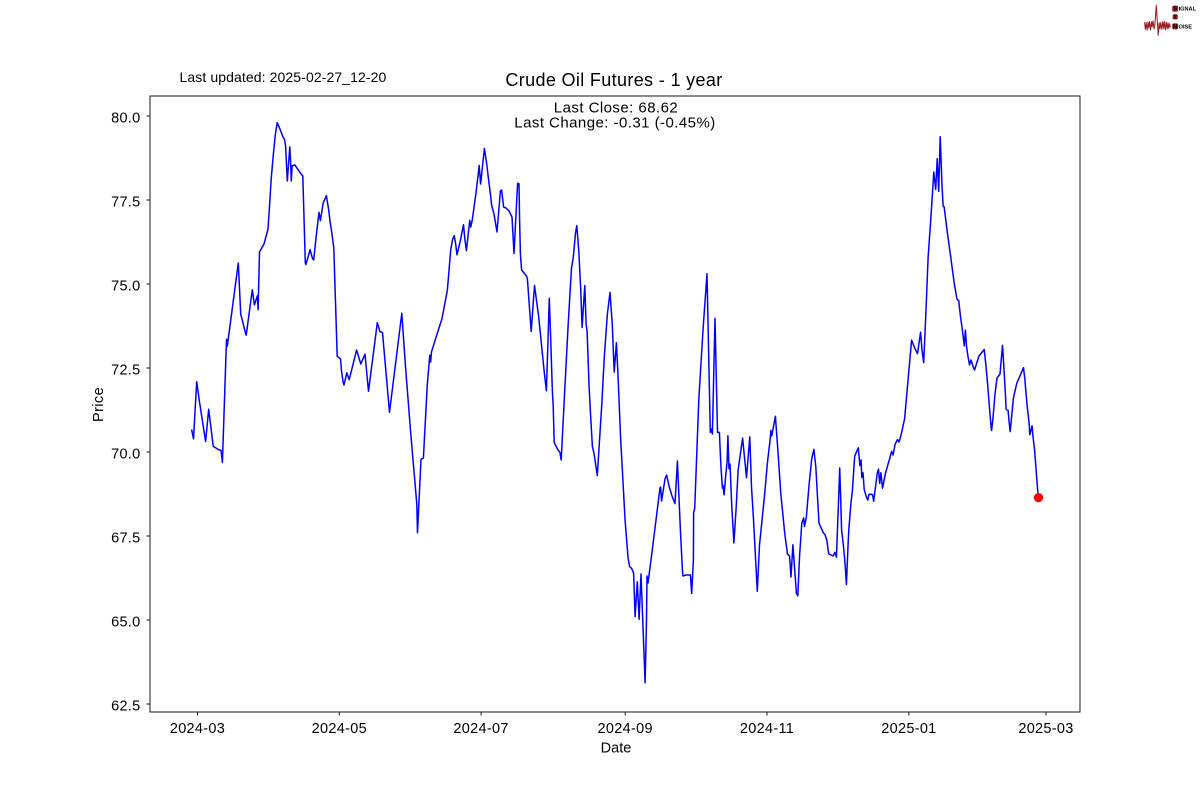 The image size is (1200, 800). What do you see at coordinates (125, 455) in the screenshot?
I see `svg-text: 70.0` at bounding box center [125, 455].